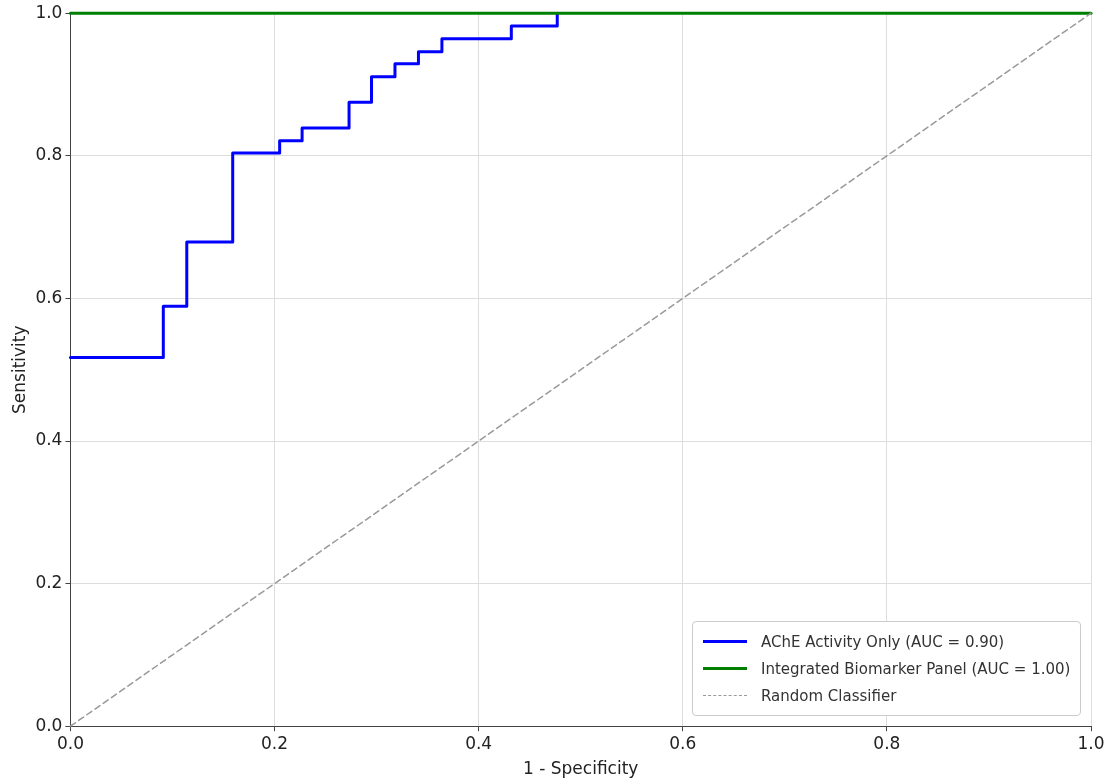  What do you see at coordinates (70, 742) in the screenshot?
I see `x-tick-label: 0.0` at bounding box center [70, 742].